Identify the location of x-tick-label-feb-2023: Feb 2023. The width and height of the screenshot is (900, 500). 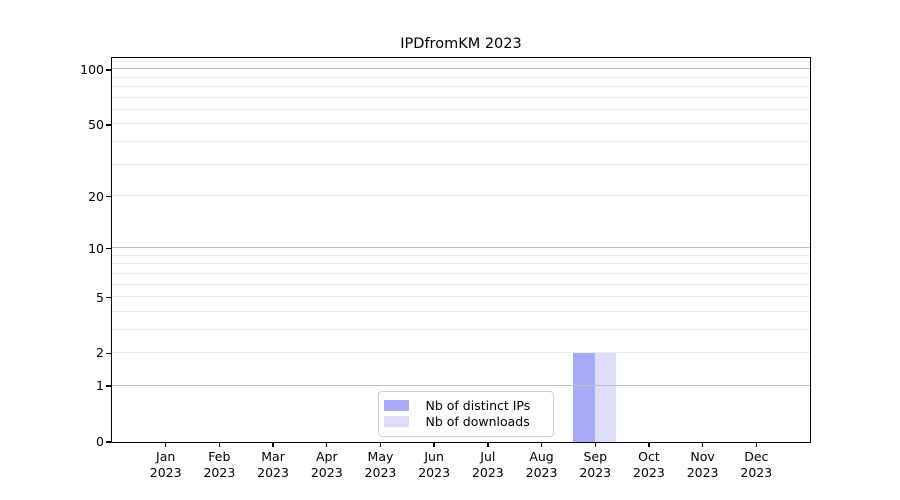
(219, 464).